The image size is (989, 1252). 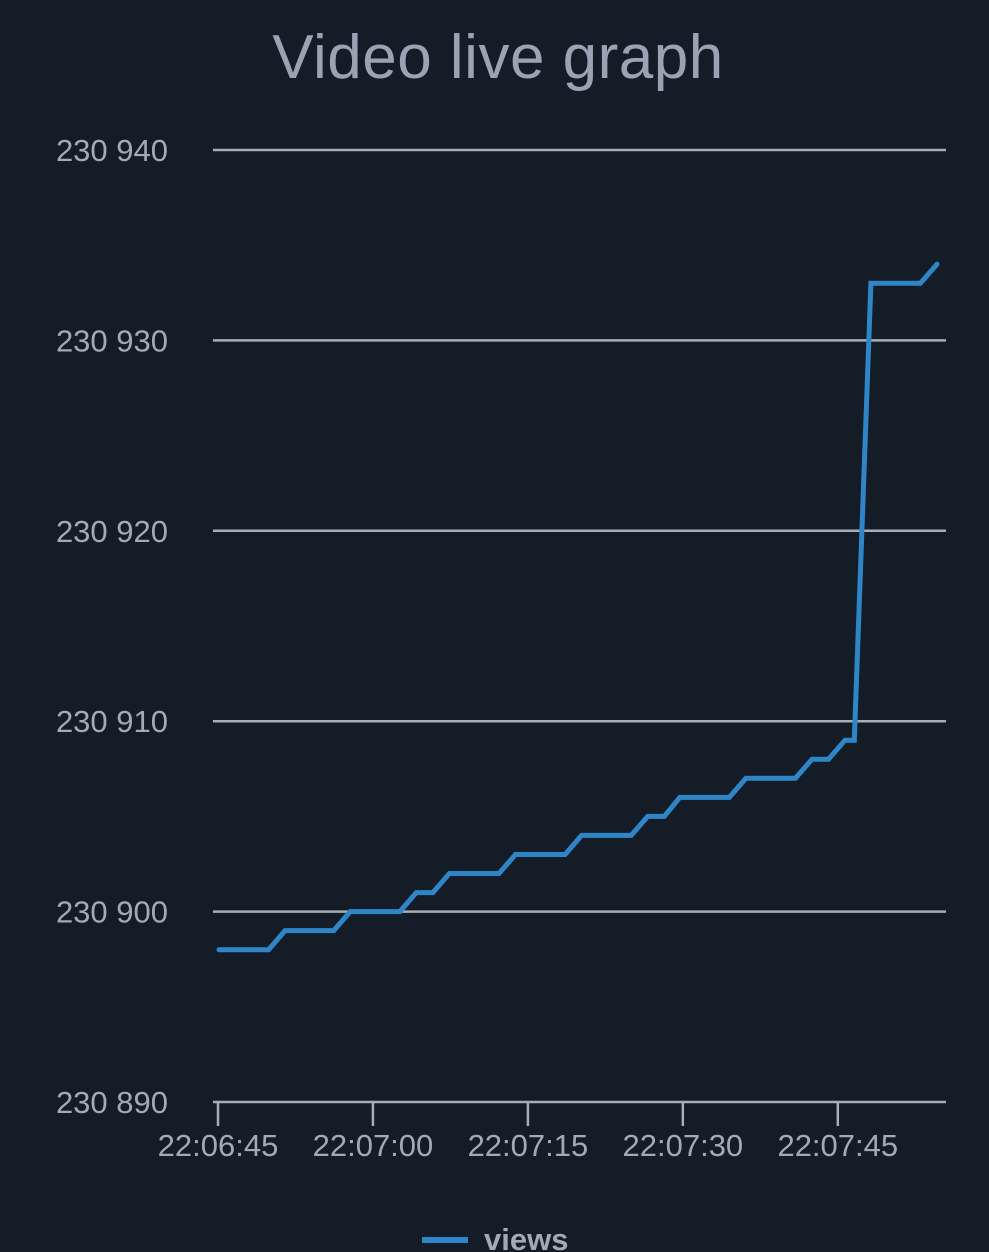 What do you see at coordinates (526, 1237) in the screenshot?
I see `legend-label: views` at bounding box center [526, 1237].